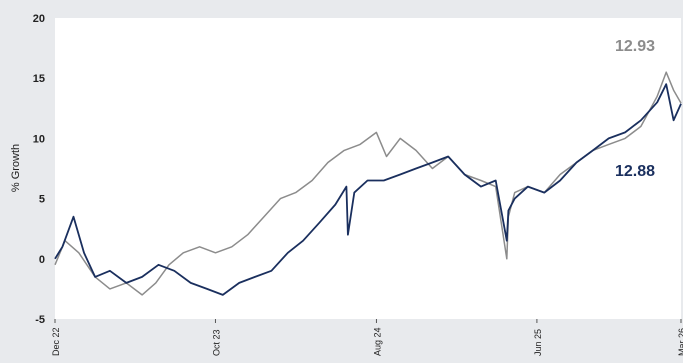 The width and height of the screenshot is (683, 363). I want to click on x-tick-label: Dec 22, so click(56, 341).